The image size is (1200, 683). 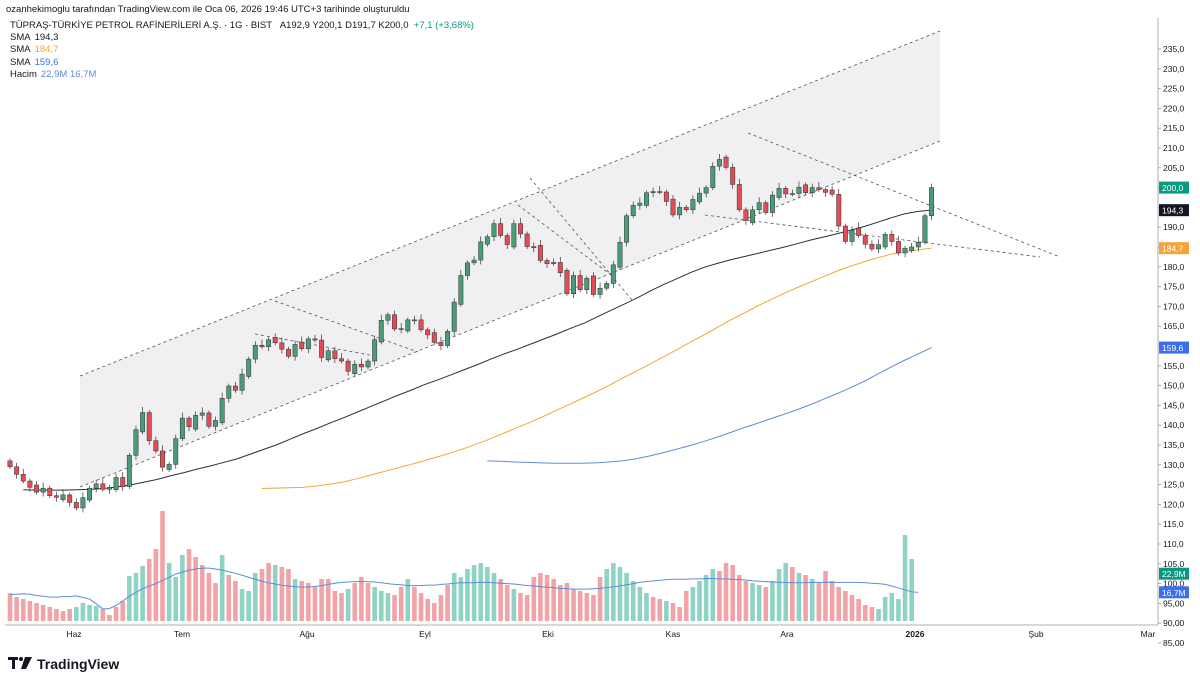 I want to click on volume-ma-line, so click(x=464, y=588).